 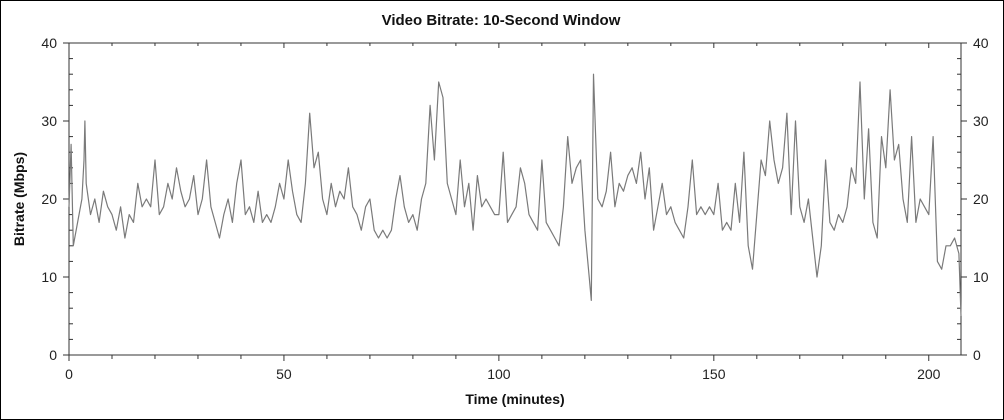 I want to click on y-axis-title: Bitrate (Mbps), so click(x=19, y=199).